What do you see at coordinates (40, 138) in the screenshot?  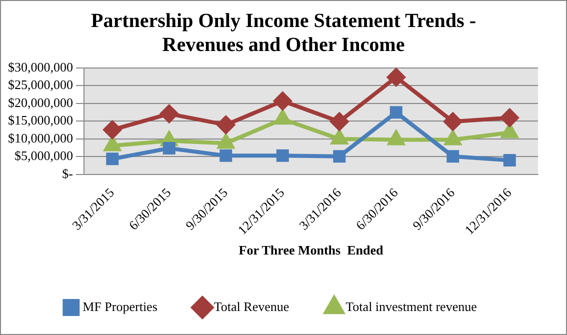 I see `y-tick-label: $10,000,000` at bounding box center [40, 138].